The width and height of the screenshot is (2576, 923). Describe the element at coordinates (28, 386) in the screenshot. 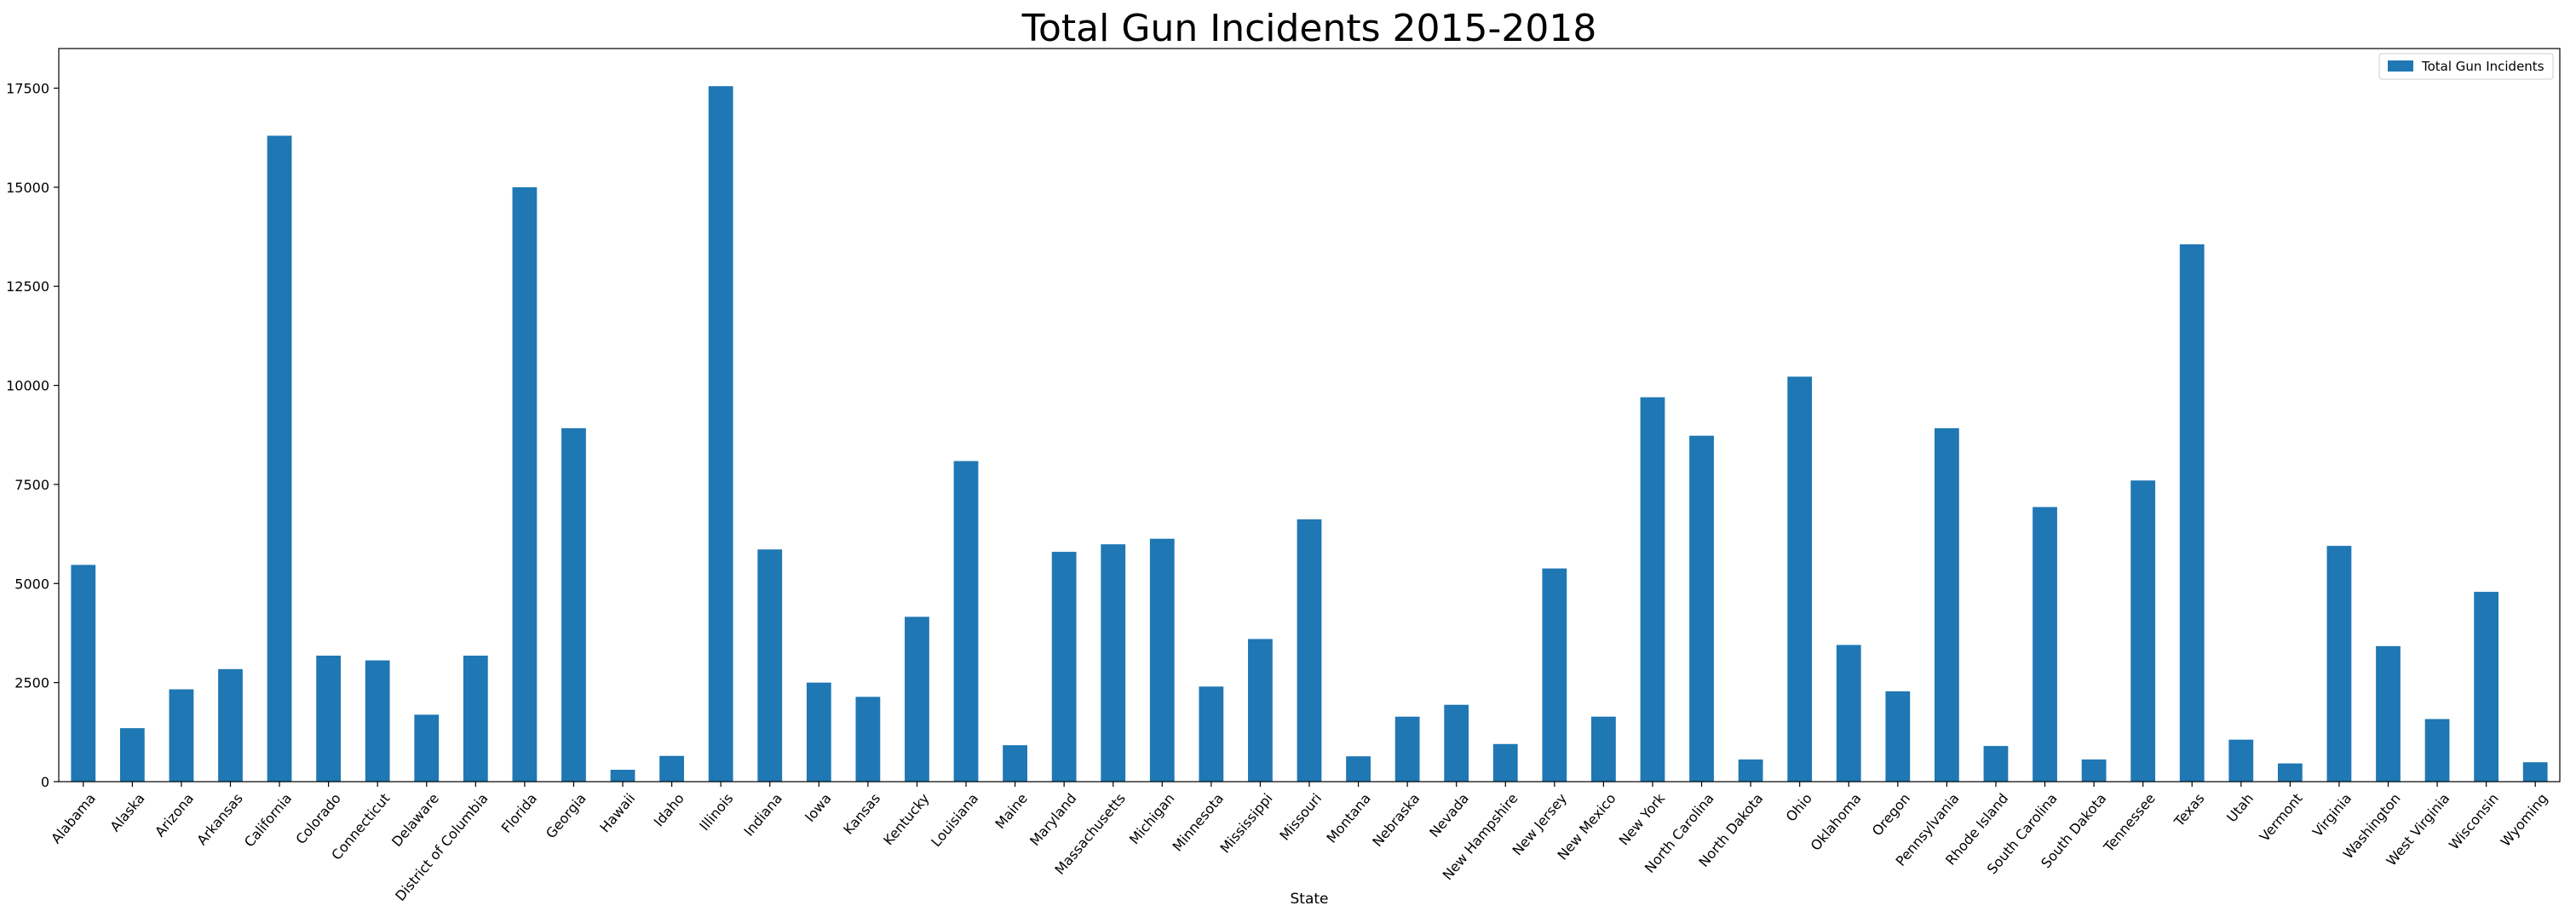

I see `y-tick-label: 10000` at that location.